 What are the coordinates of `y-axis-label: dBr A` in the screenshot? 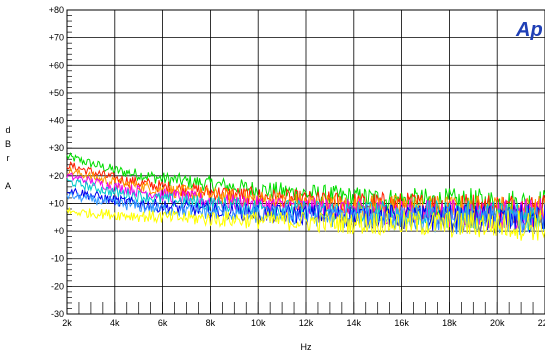 It's located at (8, 158).